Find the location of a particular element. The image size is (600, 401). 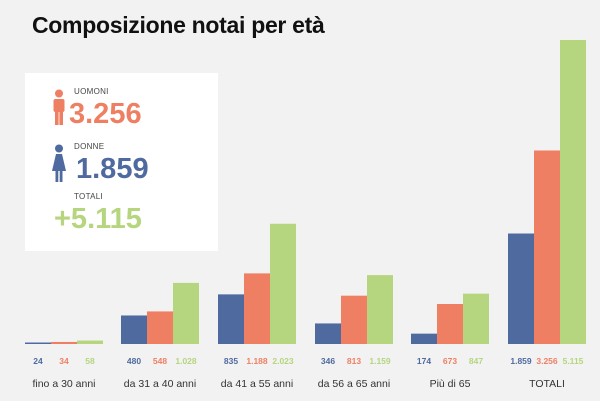

legend-card: UOMONI 3.256 DONNE 1.859 TOTALI +5.115 is located at coordinates (121, 162).